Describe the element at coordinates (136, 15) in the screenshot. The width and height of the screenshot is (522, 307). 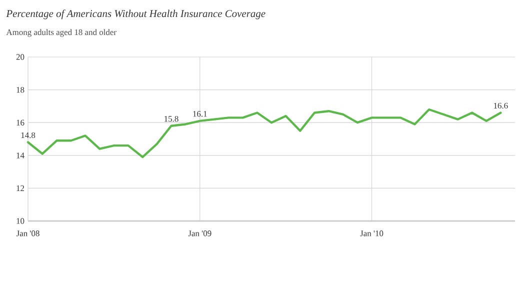
I see `chart-title: Percentage of Americans Without Health Insurance Coverage` at that location.